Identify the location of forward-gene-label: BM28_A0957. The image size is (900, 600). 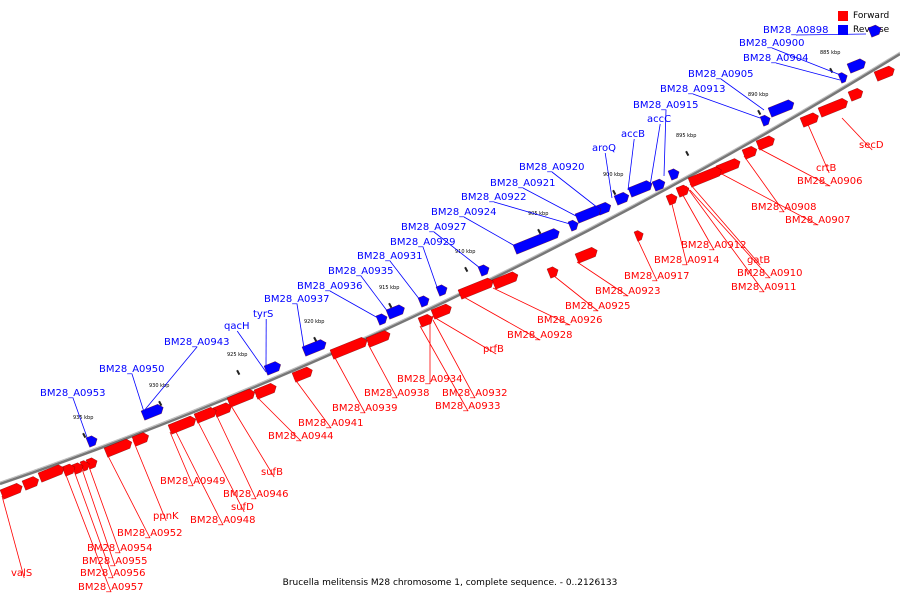
(111, 587).